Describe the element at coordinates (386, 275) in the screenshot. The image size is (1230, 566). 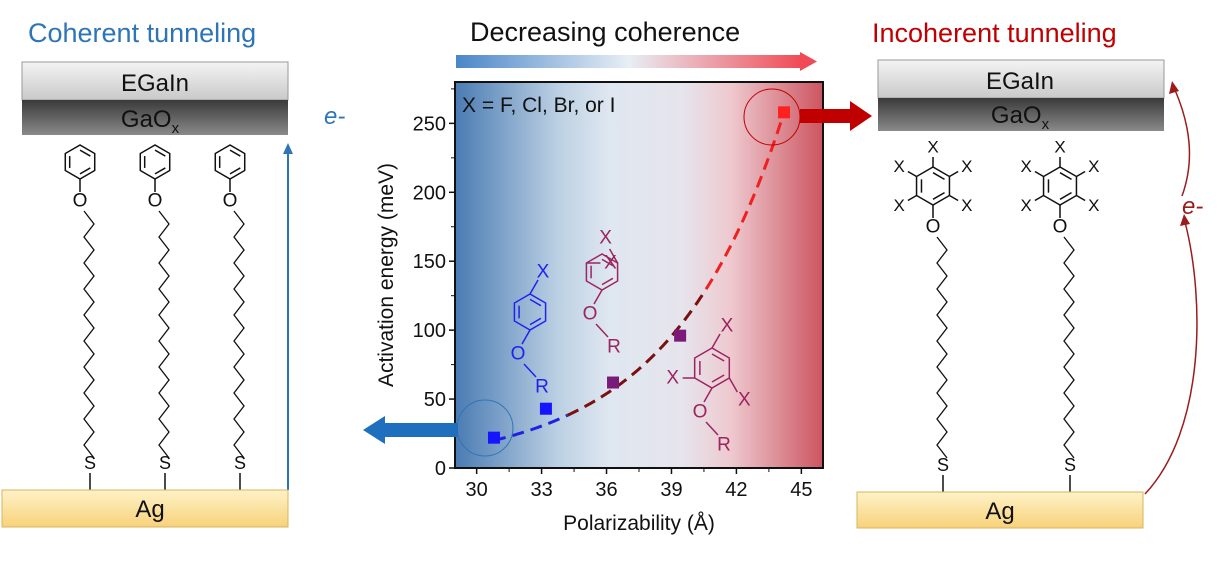
I see `y-axis-label: Activation energy (meV)` at that location.